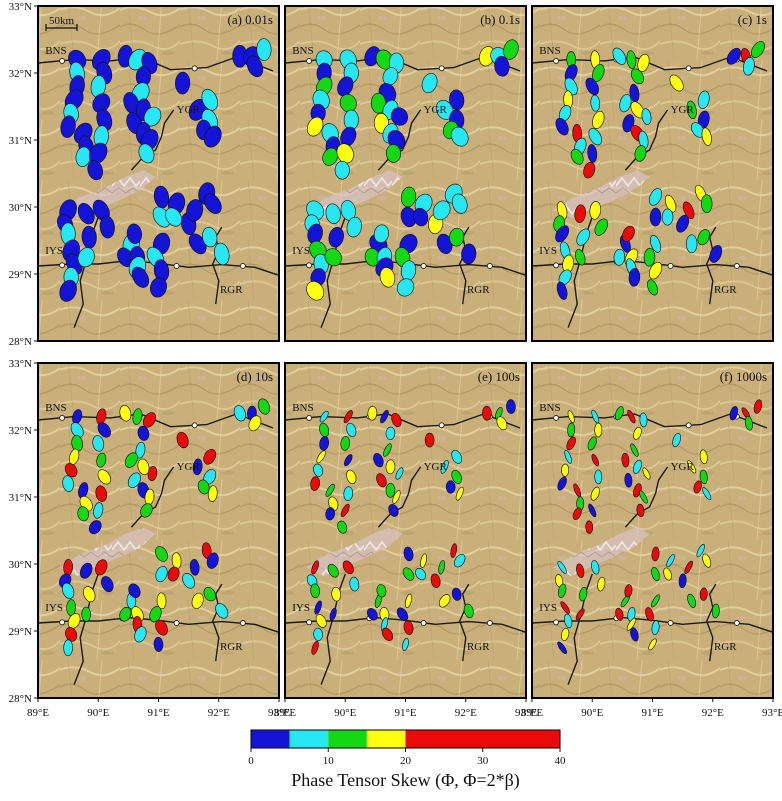 This screenshot has width=782, height=801. I want to click on rgr-label: RGR, so click(231, 290).